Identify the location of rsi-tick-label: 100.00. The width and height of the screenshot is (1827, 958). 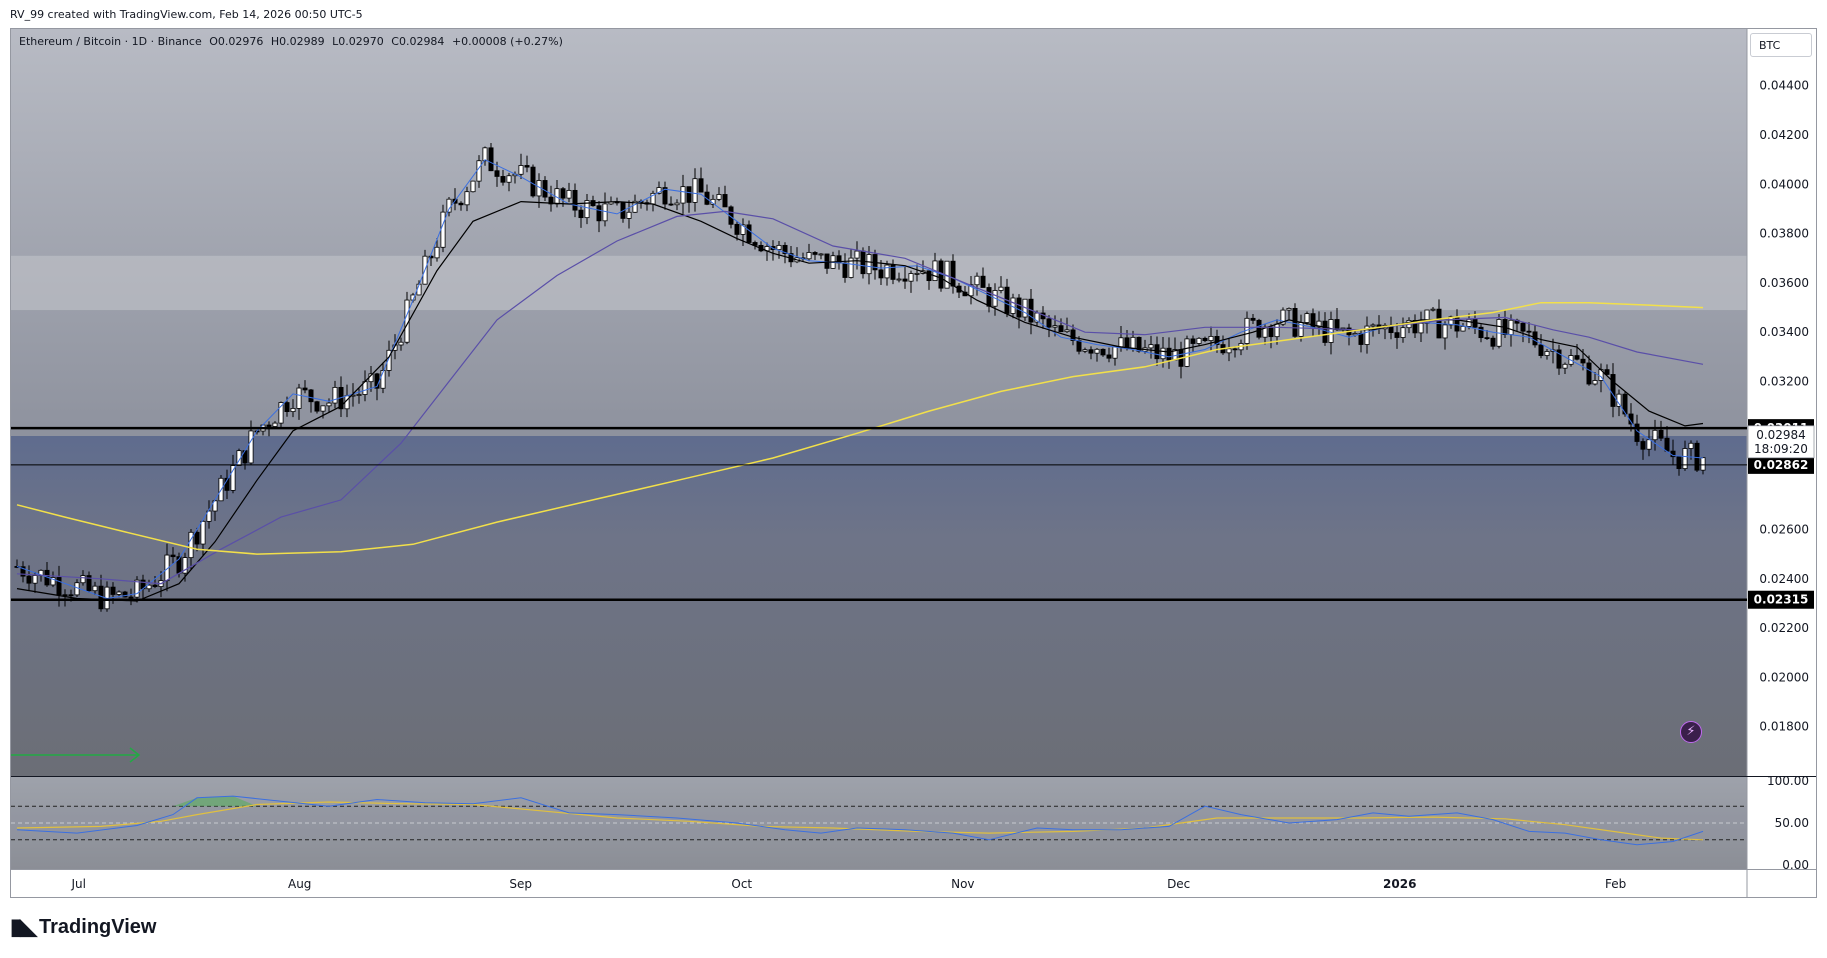
(1788, 781).